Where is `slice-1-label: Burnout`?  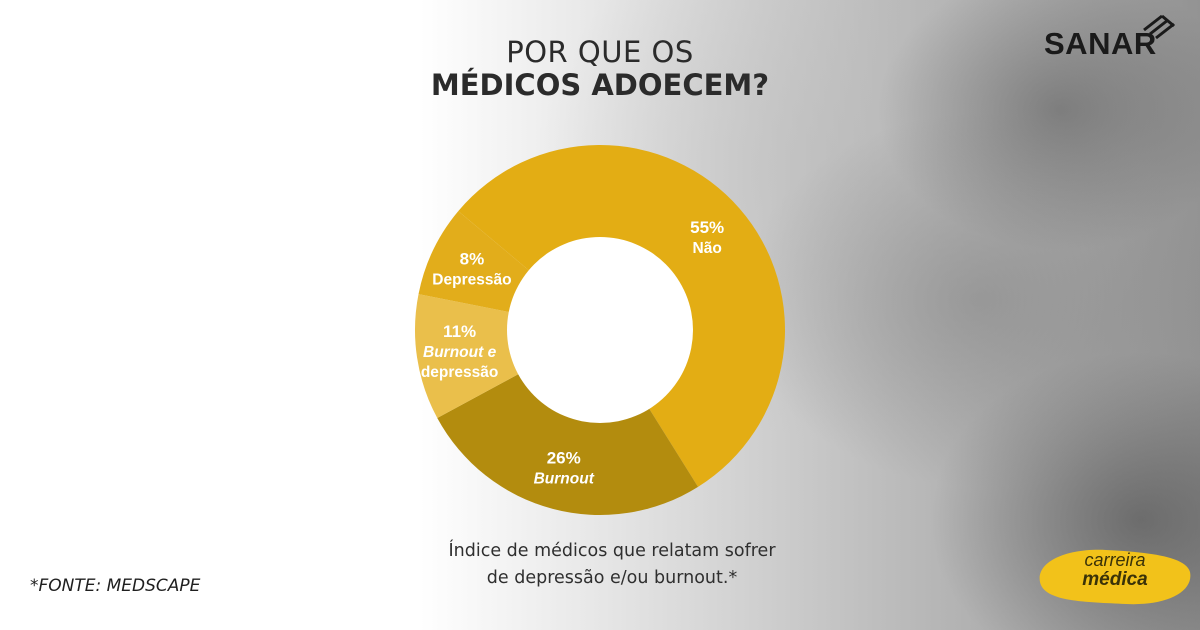 slice-1-label: Burnout is located at coordinates (564, 478).